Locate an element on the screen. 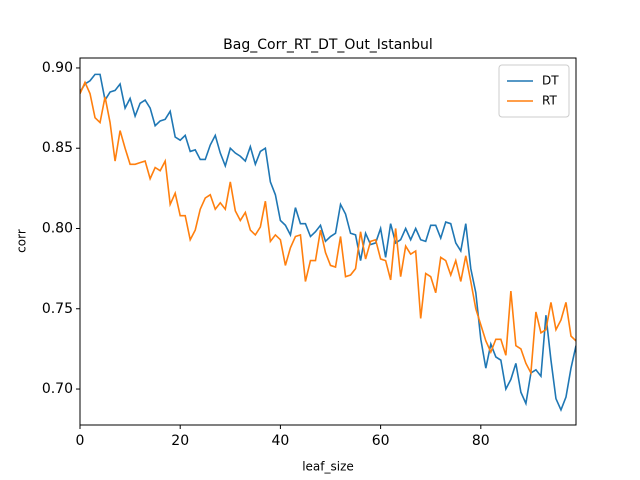 Image resolution: width=640 pixels, height=480 pixels. y-tick-label: 0.70 is located at coordinates (57, 389).